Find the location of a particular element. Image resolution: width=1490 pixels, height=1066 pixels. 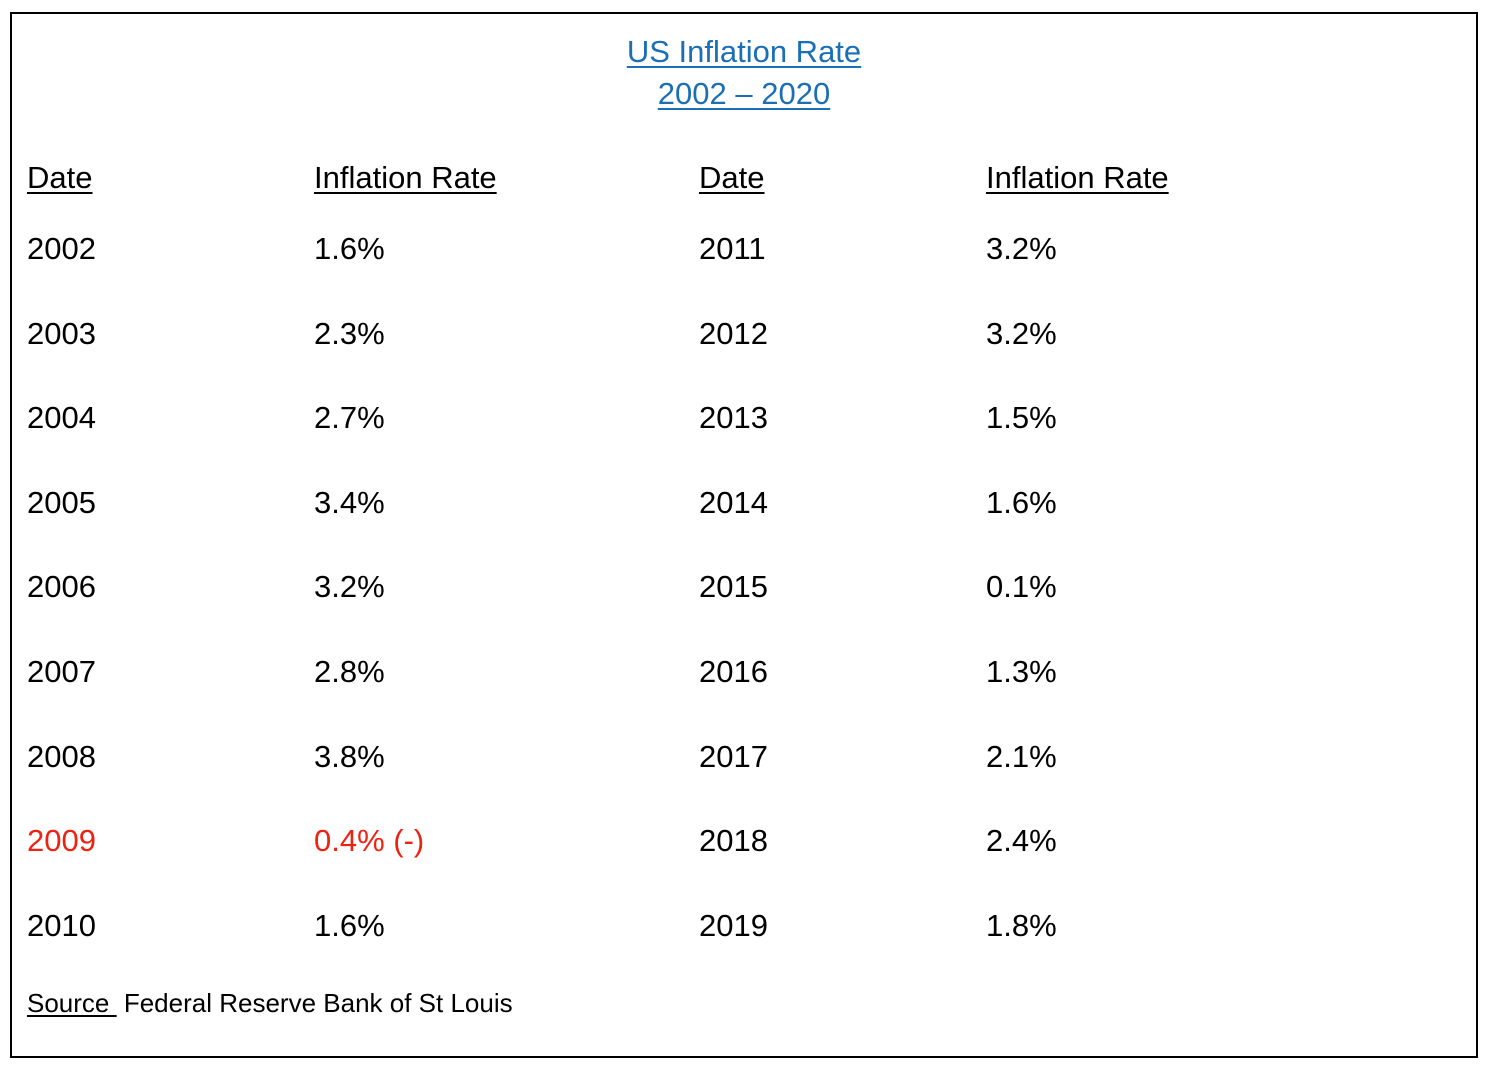

left-date-cell: 2005 is located at coordinates (61, 502).